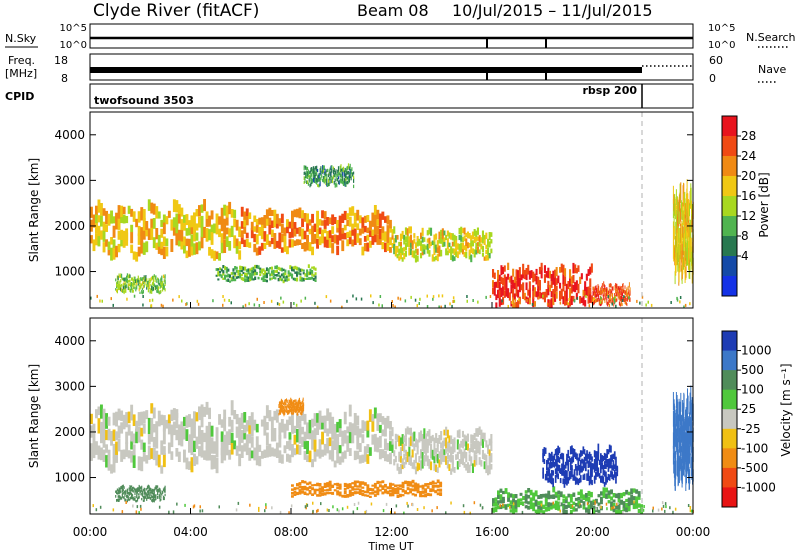  I want to click on velocity-colorbar-tick-label: -1000, so click(758, 487).